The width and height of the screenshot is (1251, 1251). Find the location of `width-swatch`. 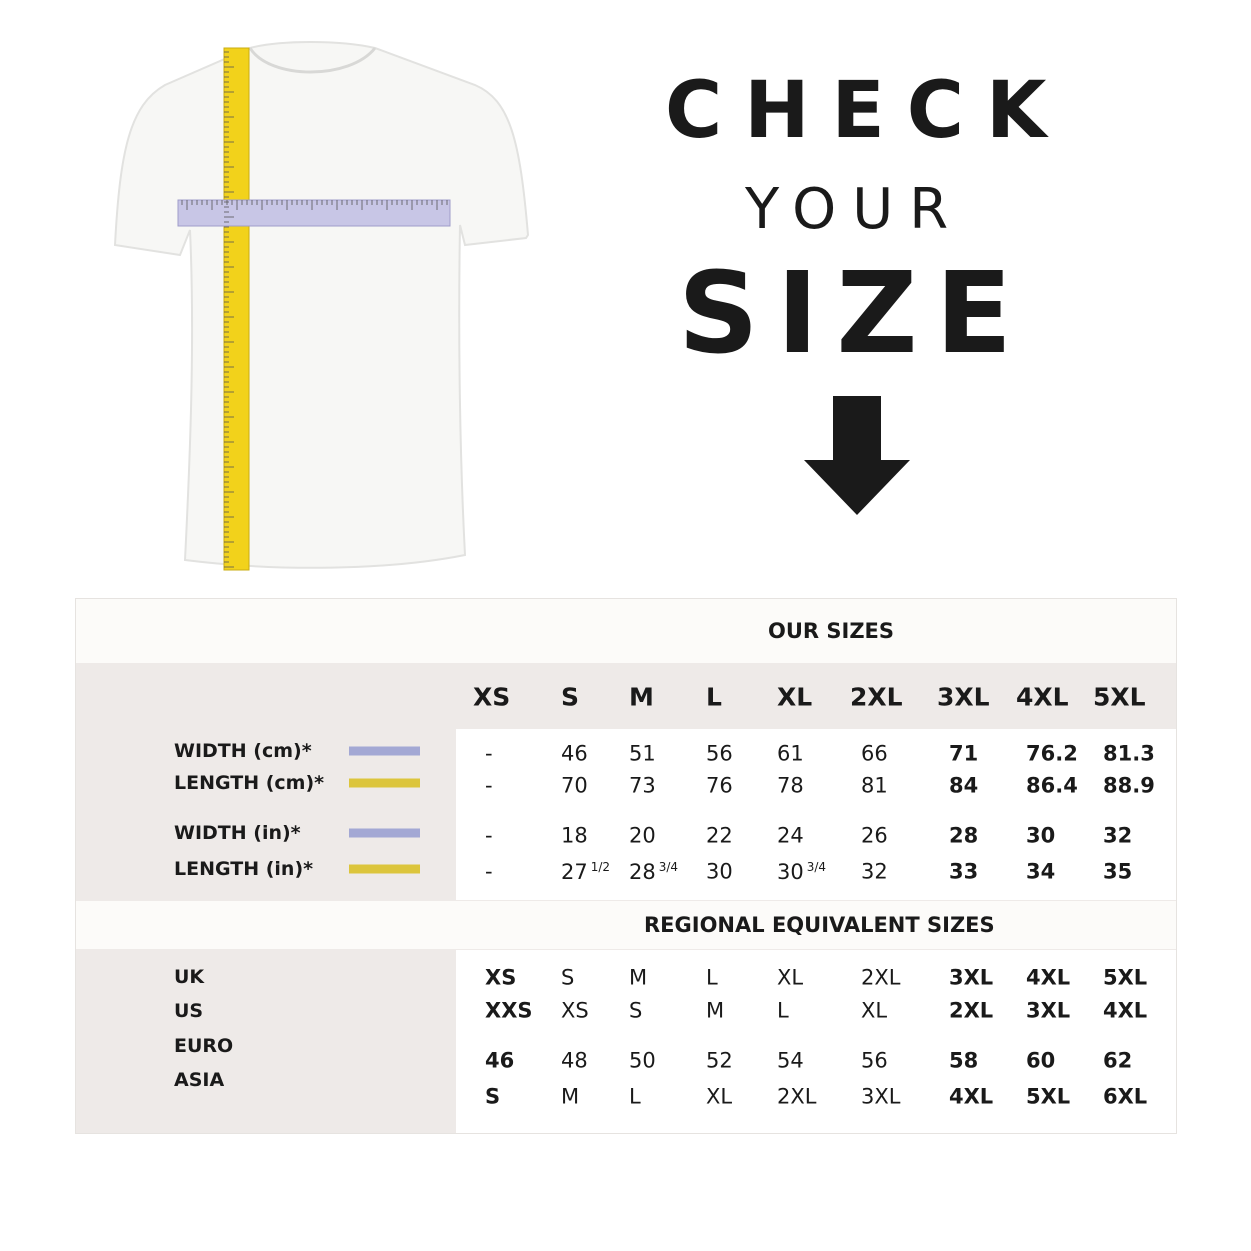

width-swatch is located at coordinates (384, 833).